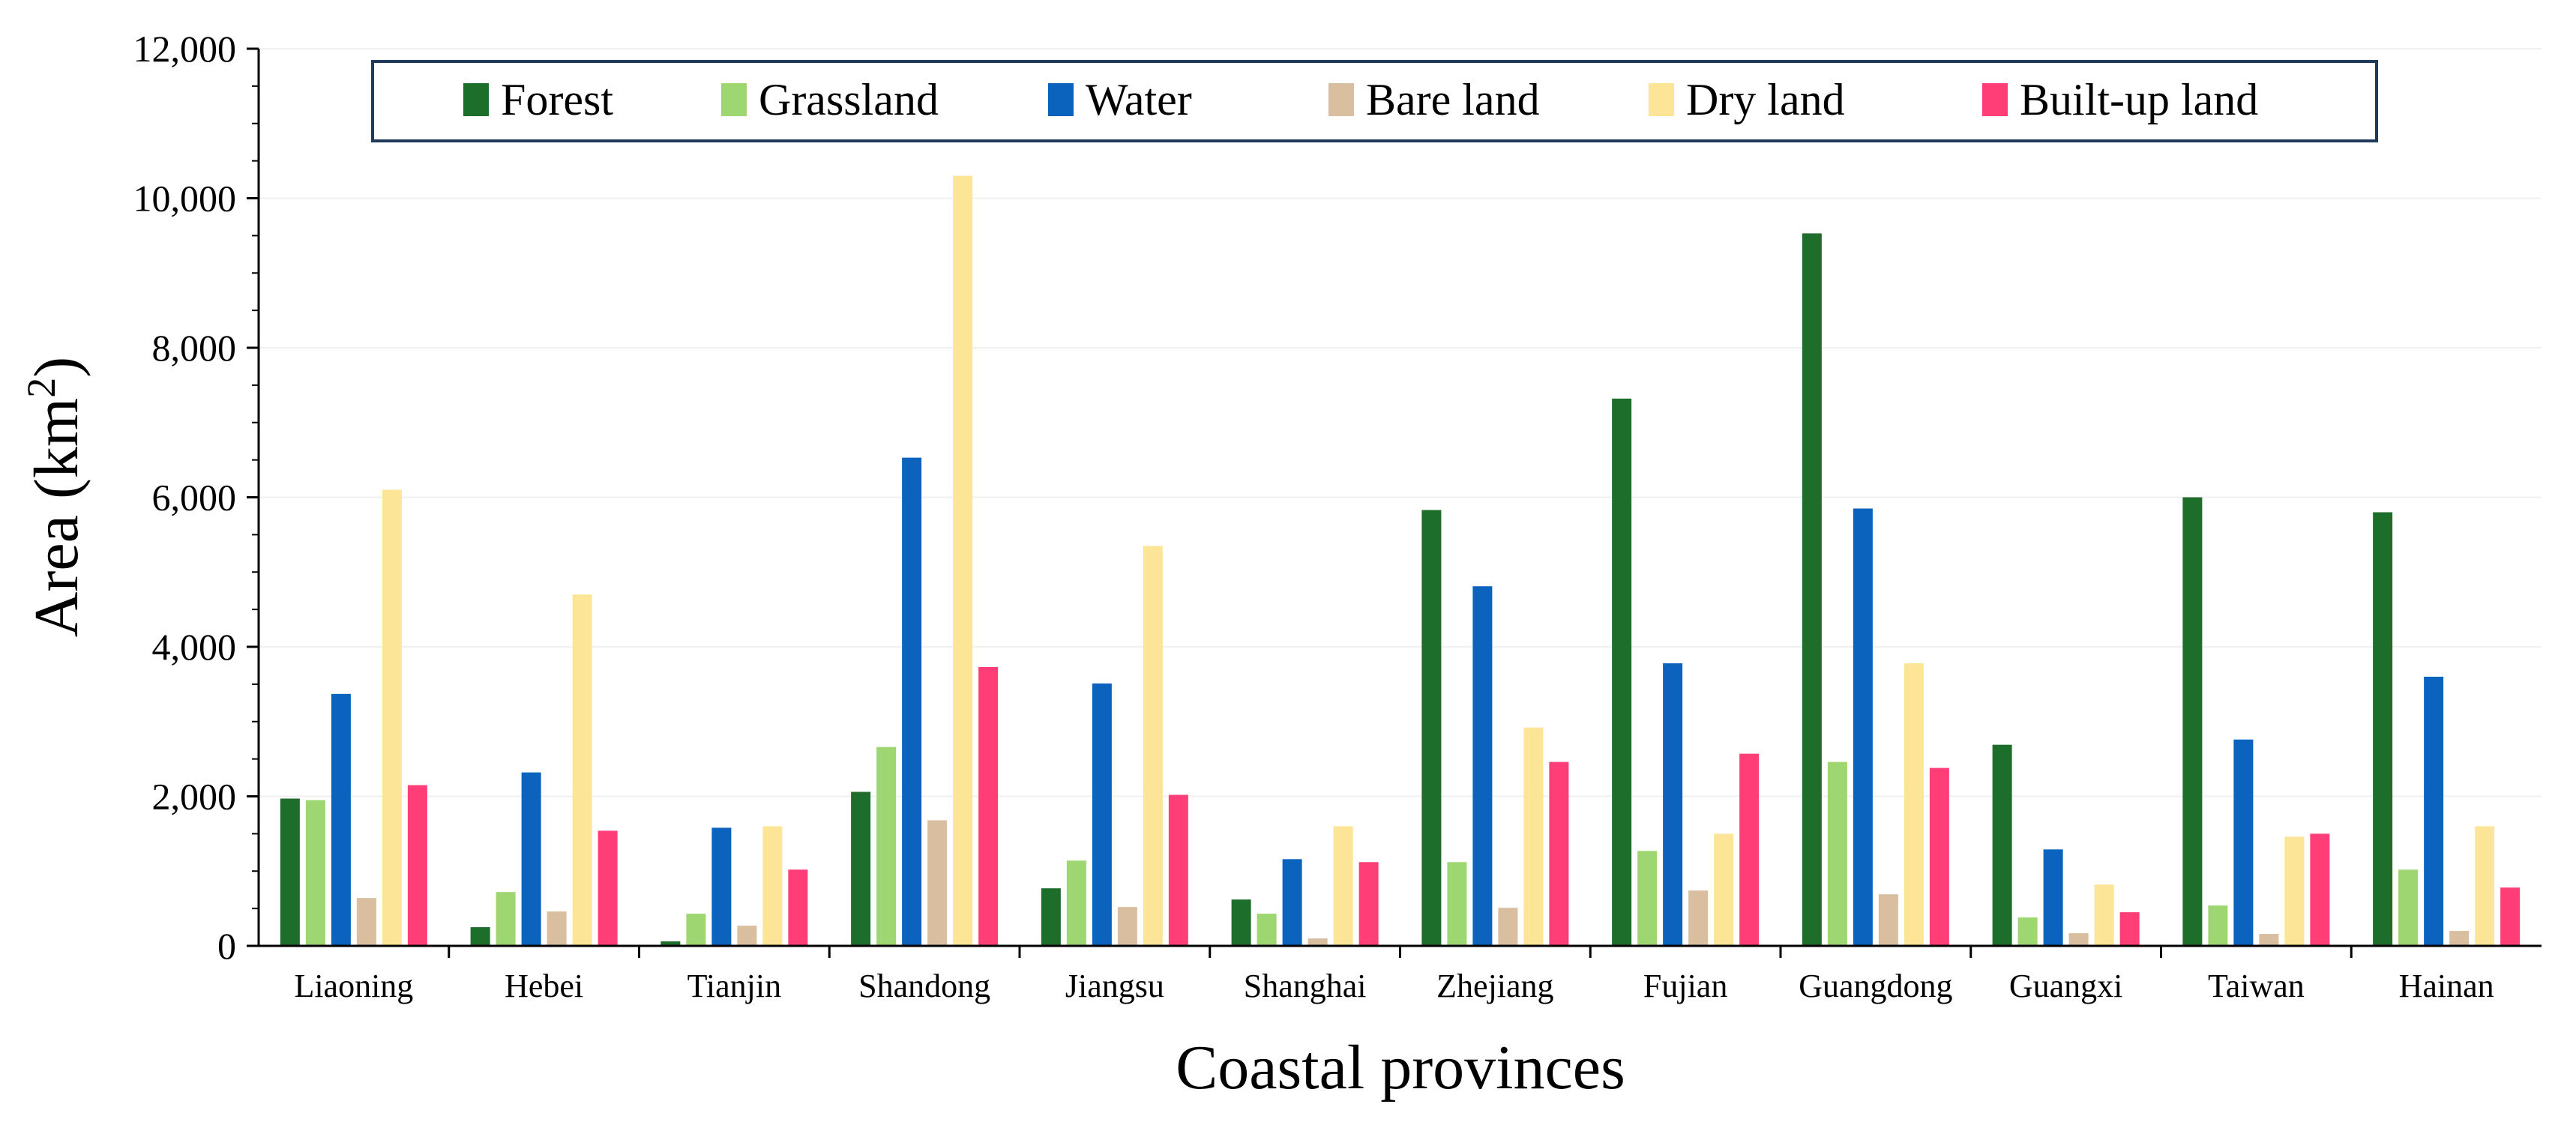  I want to click on bar-bare-land-shanghai, so click(1317, 942).